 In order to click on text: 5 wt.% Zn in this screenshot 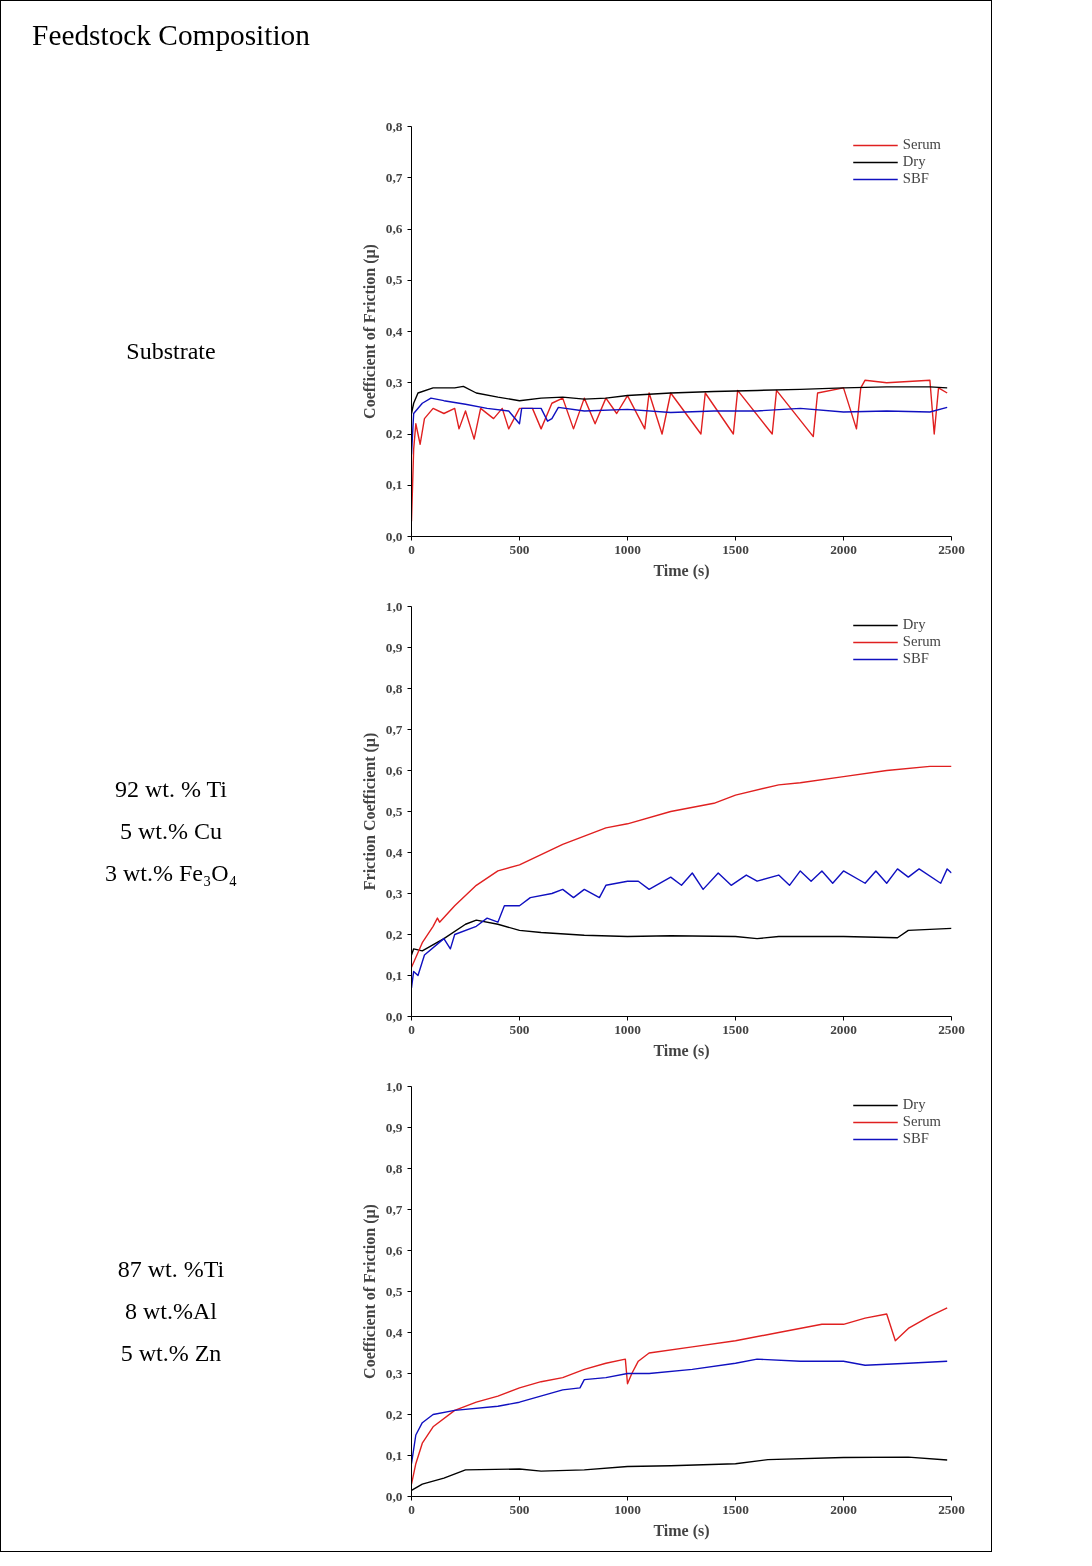, I will do `click(171, 1354)`.